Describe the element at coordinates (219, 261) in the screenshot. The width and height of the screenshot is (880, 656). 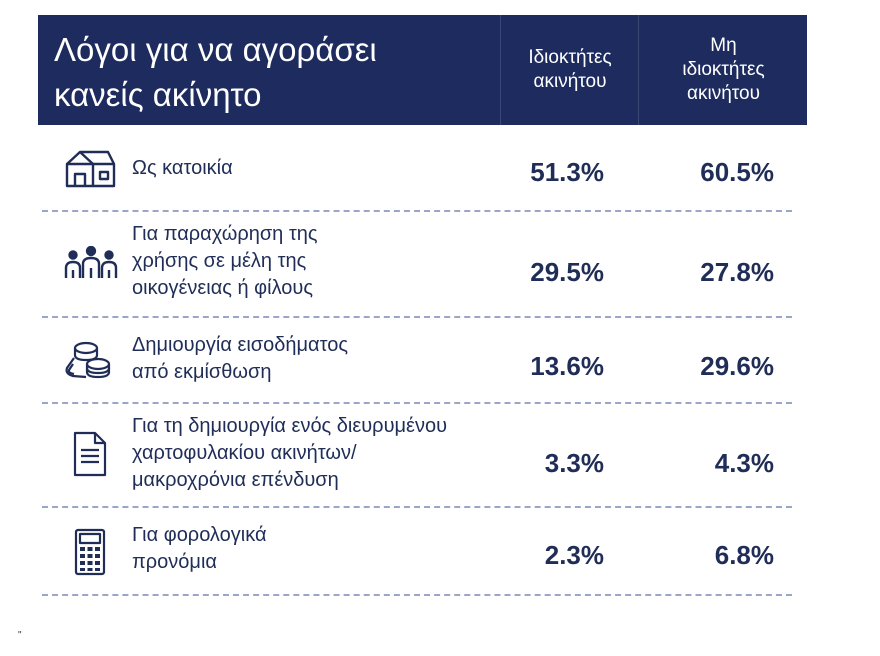
I see `row-label-line: χρήσης σε μέλη της` at that location.